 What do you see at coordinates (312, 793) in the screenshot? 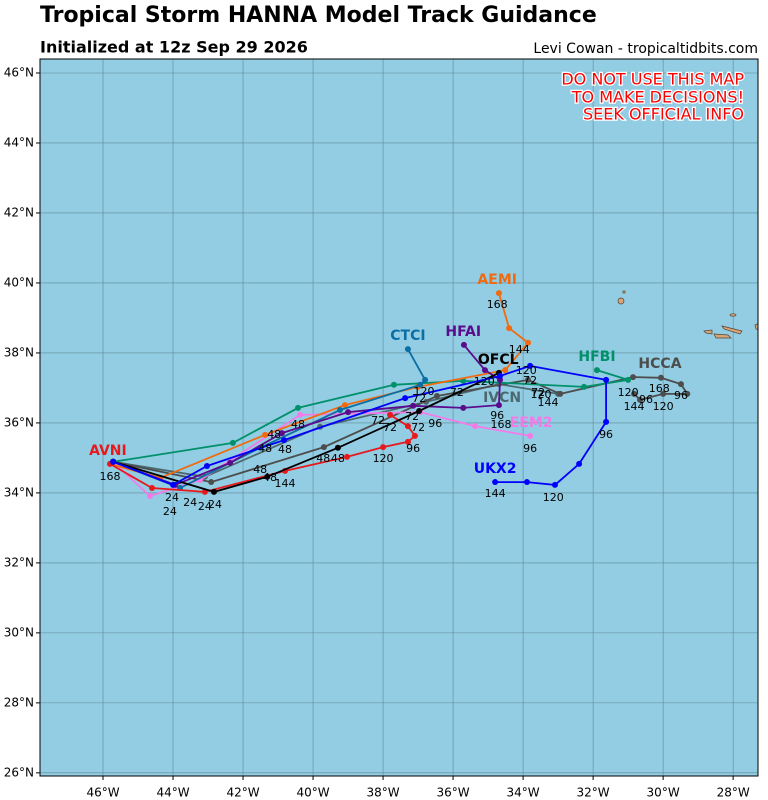
I see `x-tick-label: 40°W` at bounding box center [312, 793].